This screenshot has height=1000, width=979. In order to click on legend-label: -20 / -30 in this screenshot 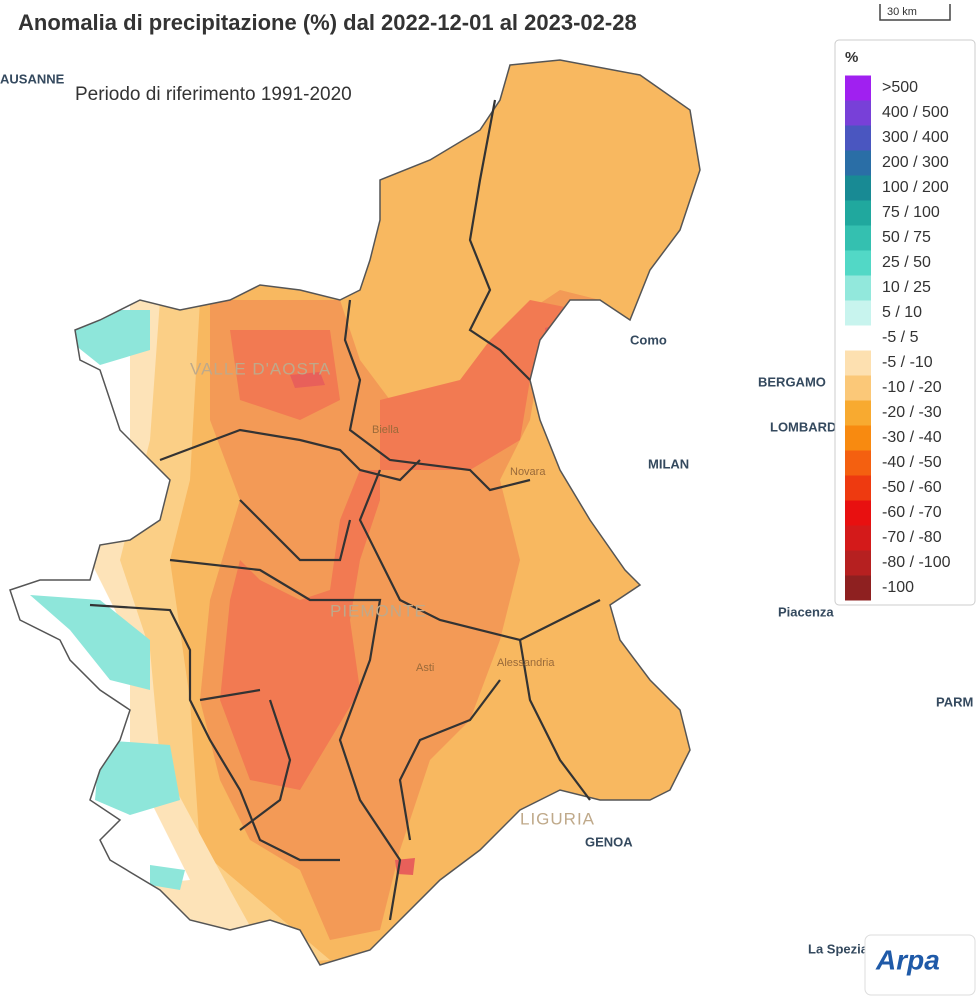, I will do `click(912, 412)`.